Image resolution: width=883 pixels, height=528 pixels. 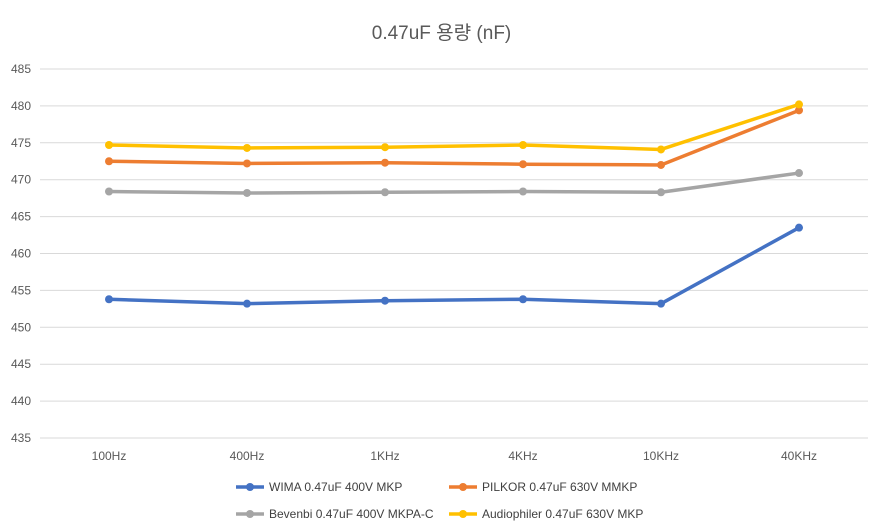 What do you see at coordinates (559, 487) in the screenshot?
I see `legend-label: PILKOR 0.47uF 630V MMKP` at bounding box center [559, 487].